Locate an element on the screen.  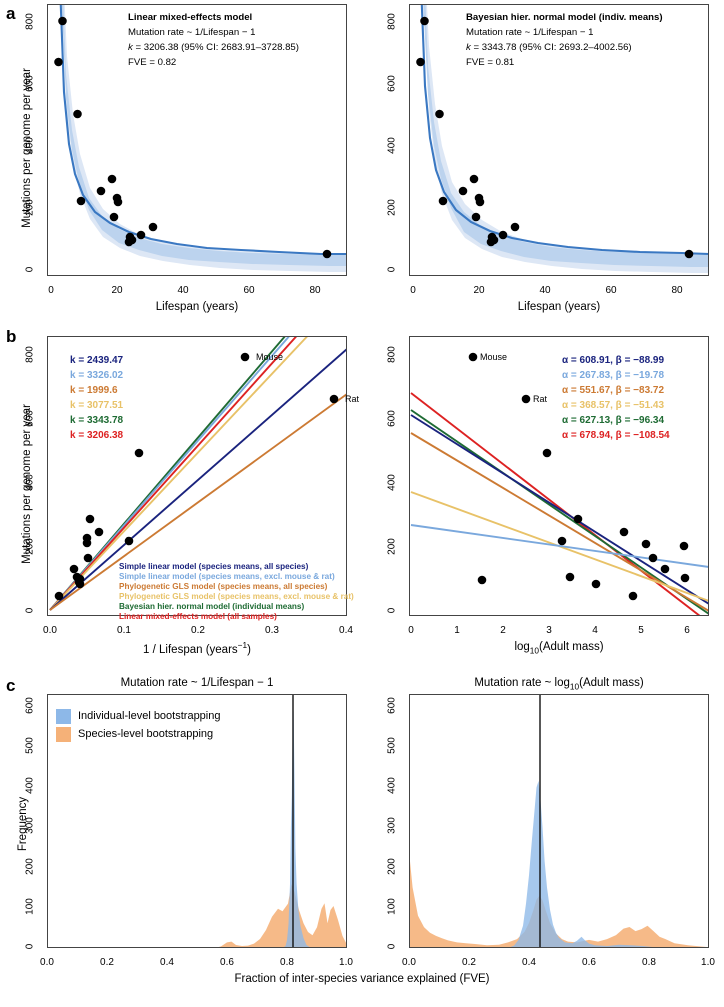
panel-label-b: b is located at coordinates (11, 336).